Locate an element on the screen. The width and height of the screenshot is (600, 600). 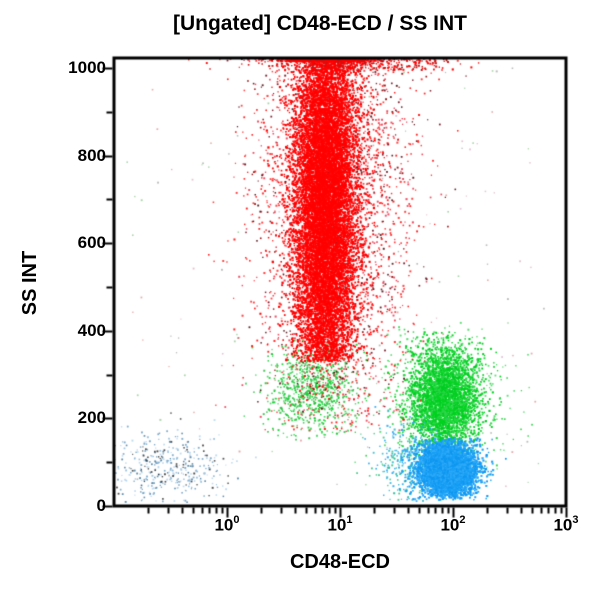
y-tick-label-0: 0 is located at coordinates (101, 505).